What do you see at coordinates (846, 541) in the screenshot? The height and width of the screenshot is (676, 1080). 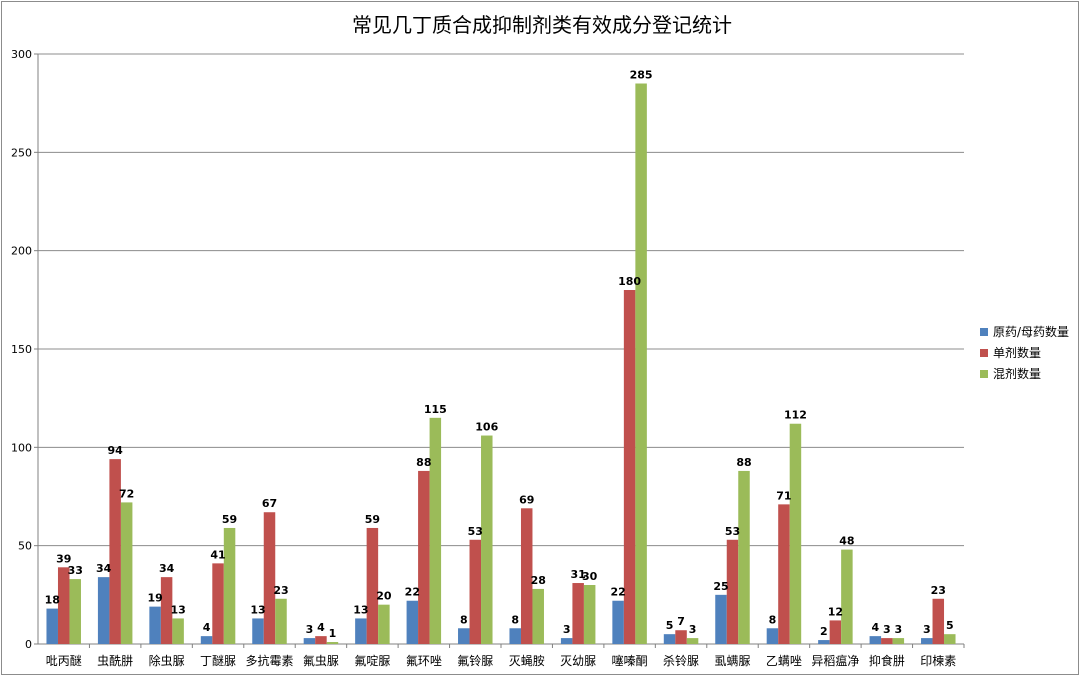 I see `data-label: 48` at bounding box center [846, 541].